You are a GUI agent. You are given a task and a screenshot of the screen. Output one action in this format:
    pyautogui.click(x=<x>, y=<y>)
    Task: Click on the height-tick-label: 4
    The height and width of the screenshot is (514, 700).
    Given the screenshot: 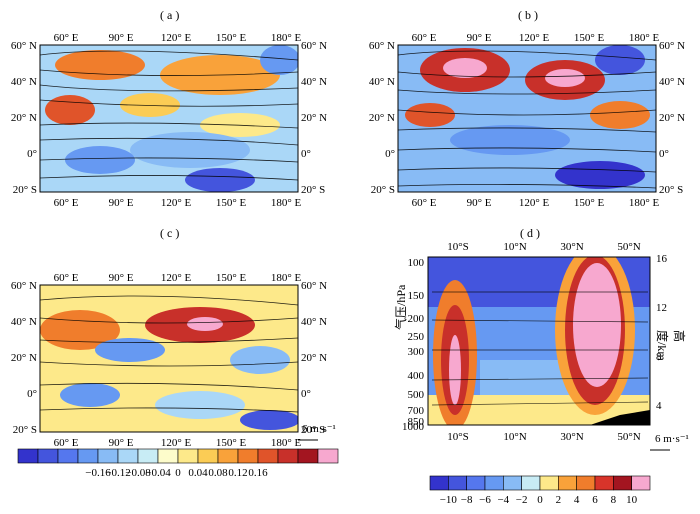 What is the action you would take?
    pyautogui.click(x=659, y=406)
    